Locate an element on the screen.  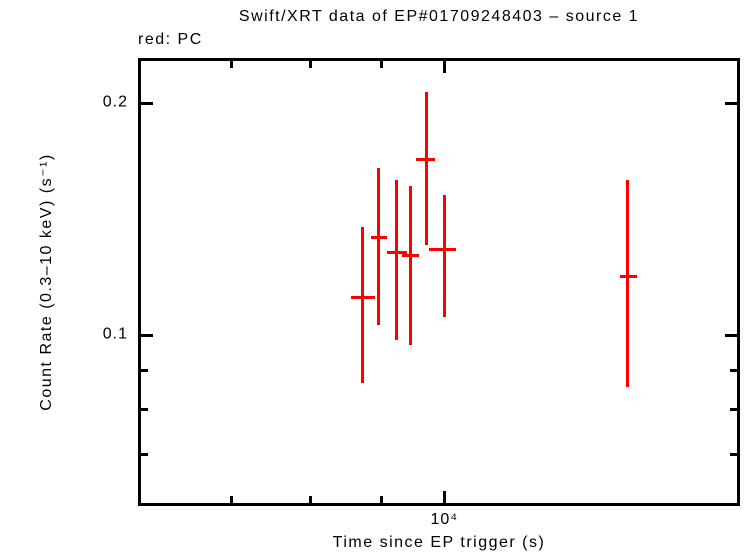
x-axis-label: Time since EP trigger (s) is located at coordinates (439, 542).